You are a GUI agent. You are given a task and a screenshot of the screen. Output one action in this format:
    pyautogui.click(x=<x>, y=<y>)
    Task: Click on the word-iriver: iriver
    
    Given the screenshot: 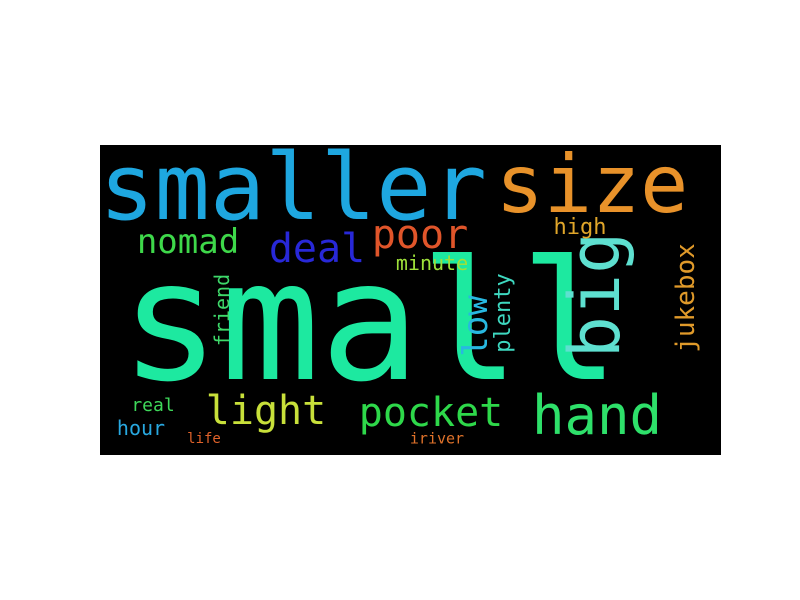 What is the action you would take?
    pyautogui.click(x=437, y=438)
    